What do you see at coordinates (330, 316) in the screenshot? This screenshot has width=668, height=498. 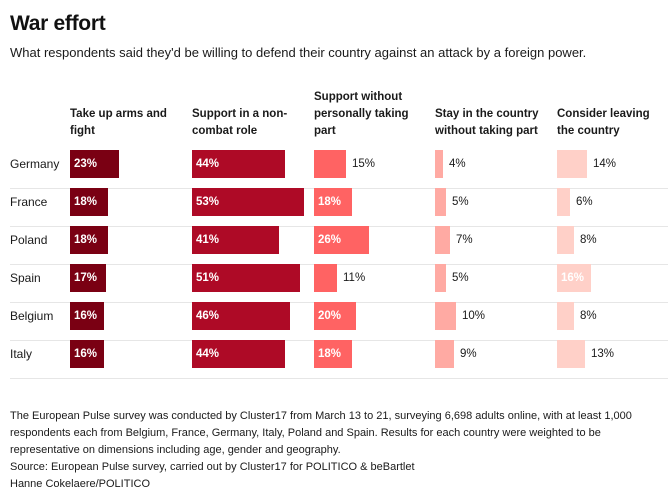 I see `data-label: 20%` at bounding box center [330, 316].